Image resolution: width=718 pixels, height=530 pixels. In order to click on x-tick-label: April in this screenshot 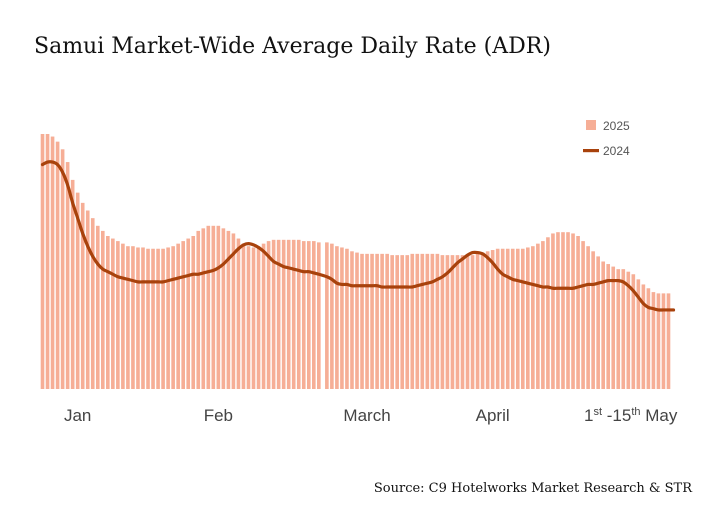, I will do `click(493, 415)`.